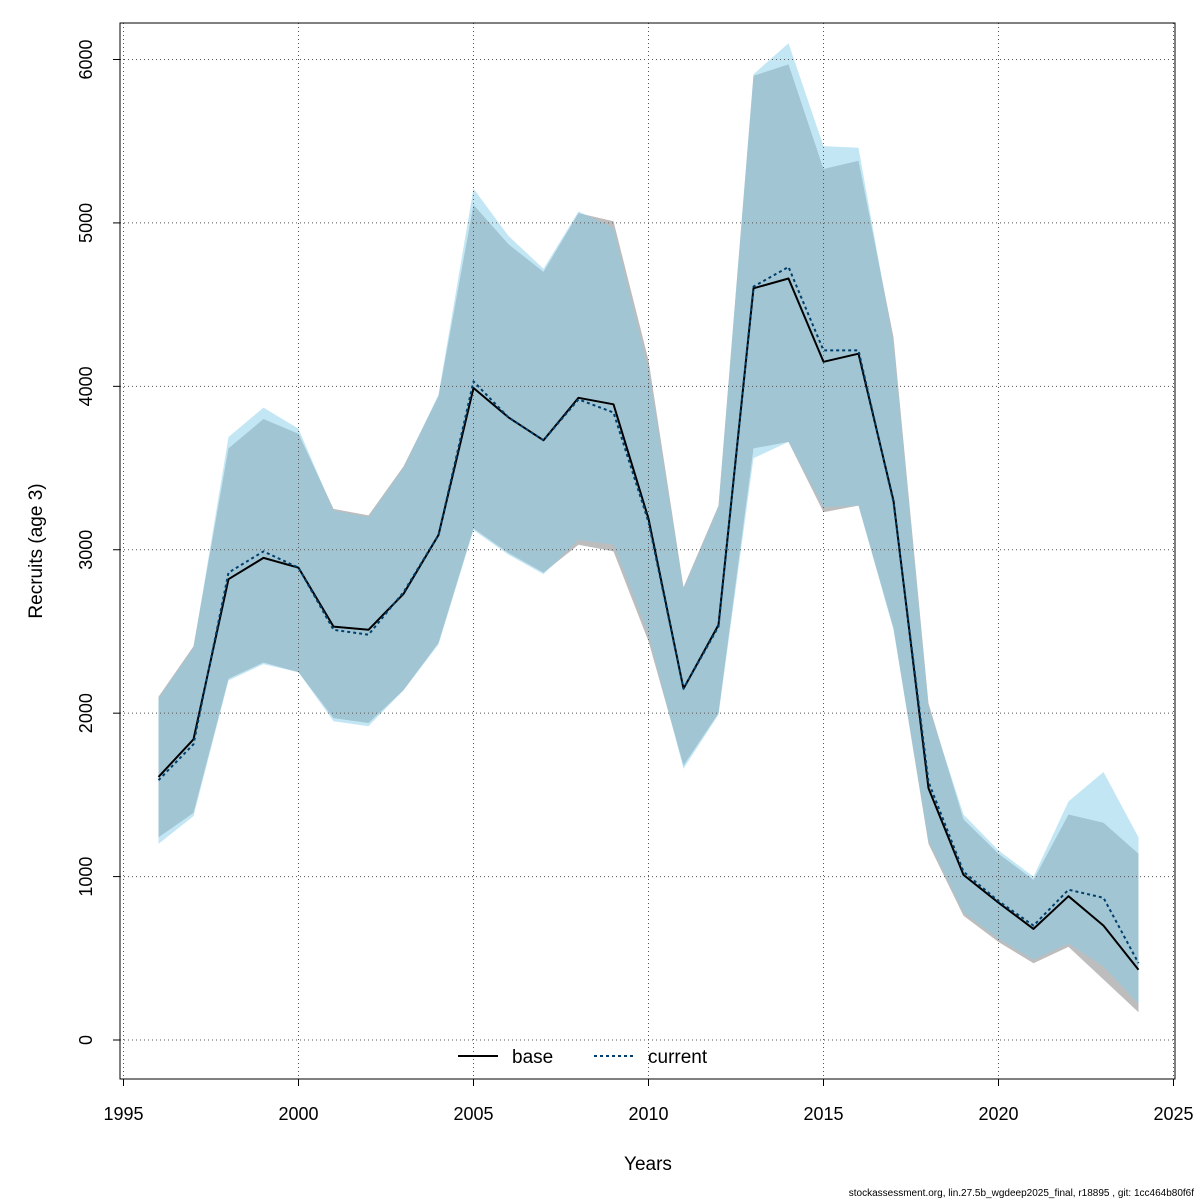 Image resolution: width=1200 pixels, height=1200 pixels. What do you see at coordinates (86, 713) in the screenshot?
I see `y-tick-label-2000: 2000` at bounding box center [86, 713].